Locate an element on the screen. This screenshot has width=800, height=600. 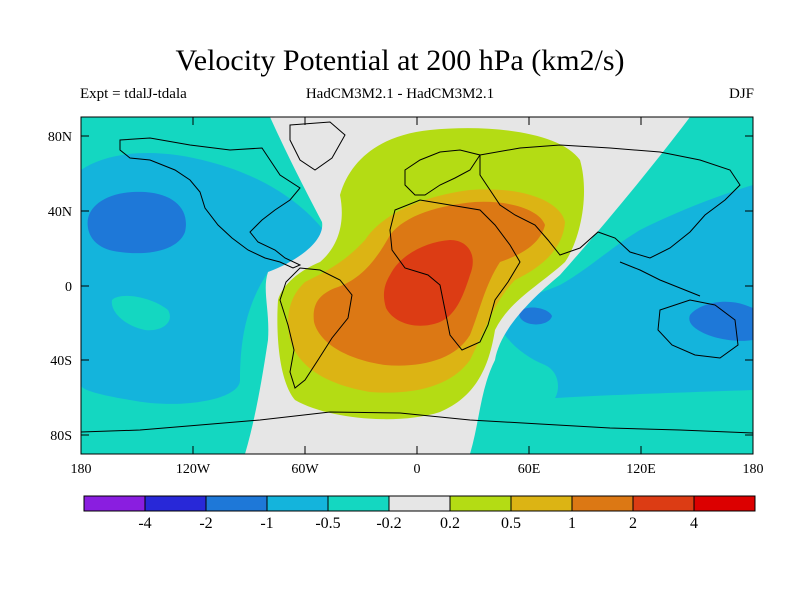
lon-label-0: 0 is located at coordinates (417, 469).